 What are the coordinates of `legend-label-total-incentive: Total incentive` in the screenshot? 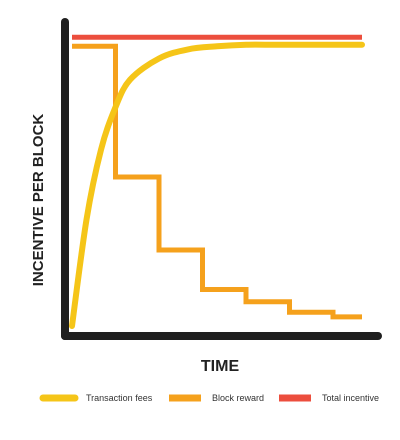 It's located at (350, 398).